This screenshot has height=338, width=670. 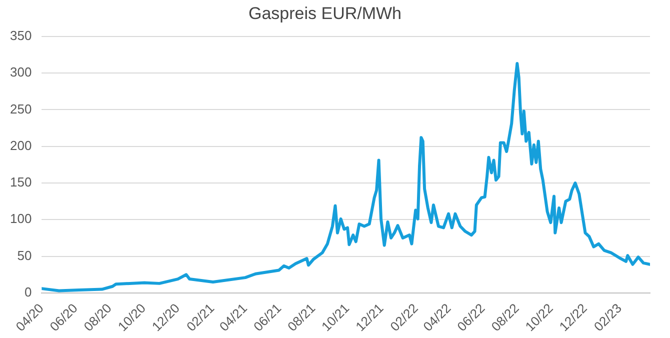 What do you see at coordinates (21, 72) in the screenshot?
I see `y-tick-label: 300` at bounding box center [21, 72].